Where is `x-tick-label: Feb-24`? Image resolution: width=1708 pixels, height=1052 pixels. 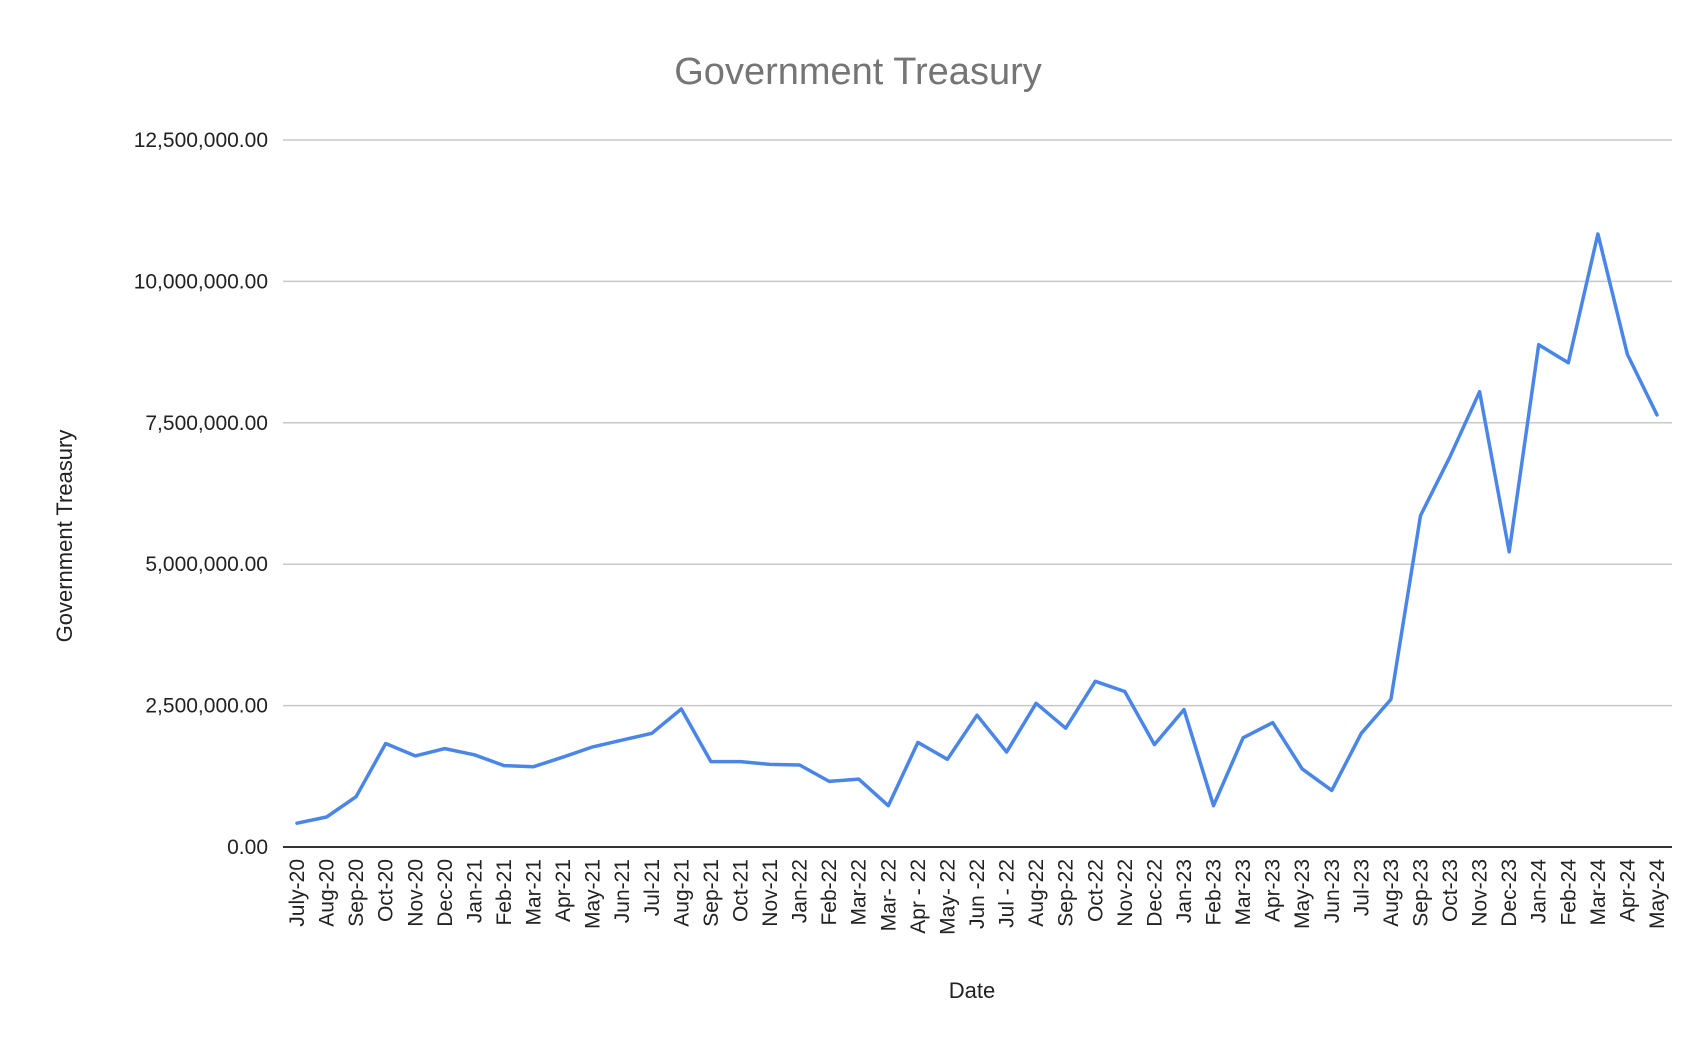 x-tick-label: Feb-24 is located at coordinates (1568, 892).